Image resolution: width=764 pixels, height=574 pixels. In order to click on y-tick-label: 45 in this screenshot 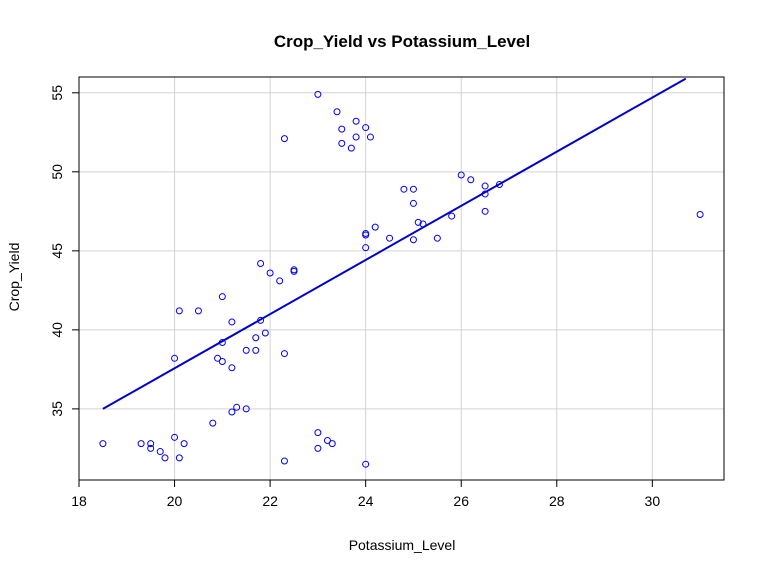, I will do `click(57, 251)`.